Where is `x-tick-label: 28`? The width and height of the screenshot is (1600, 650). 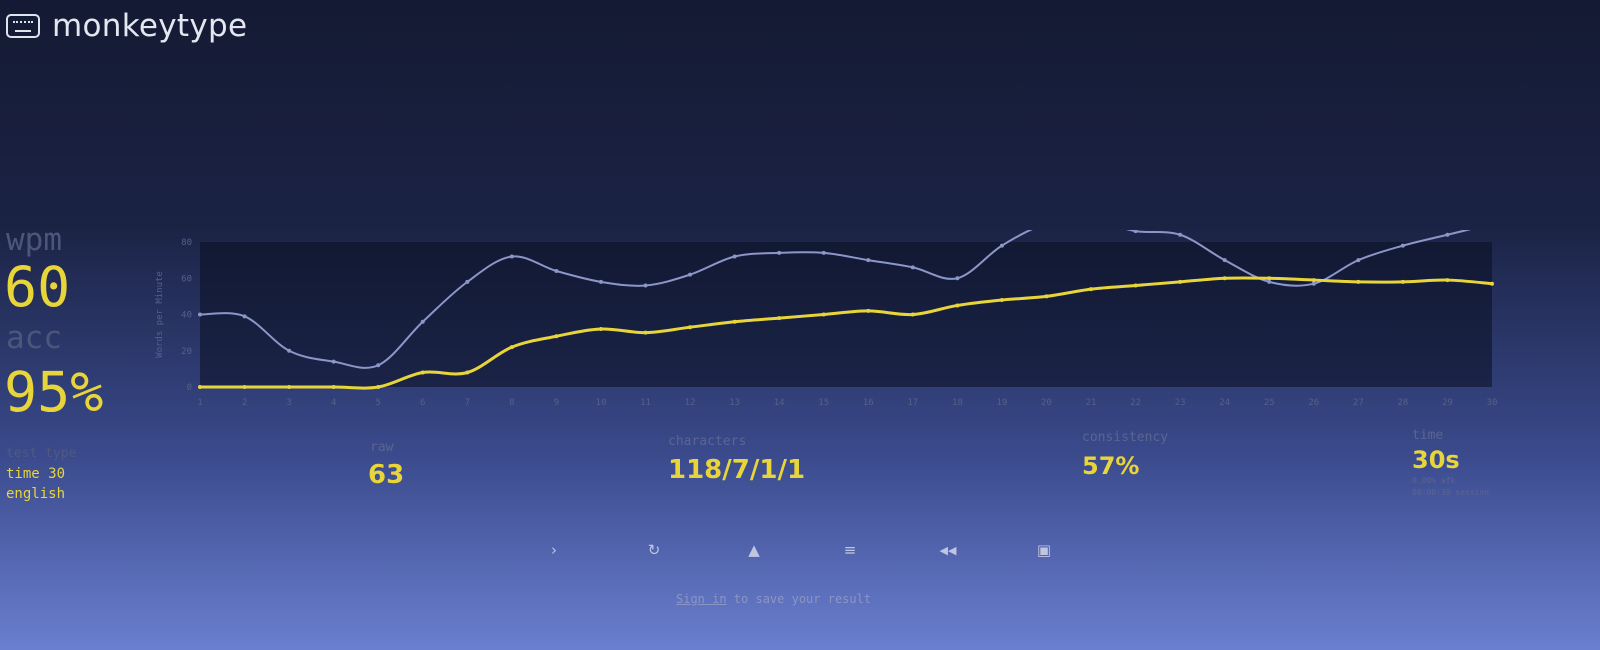
x-tick-label: 28 is located at coordinates (1402, 403).